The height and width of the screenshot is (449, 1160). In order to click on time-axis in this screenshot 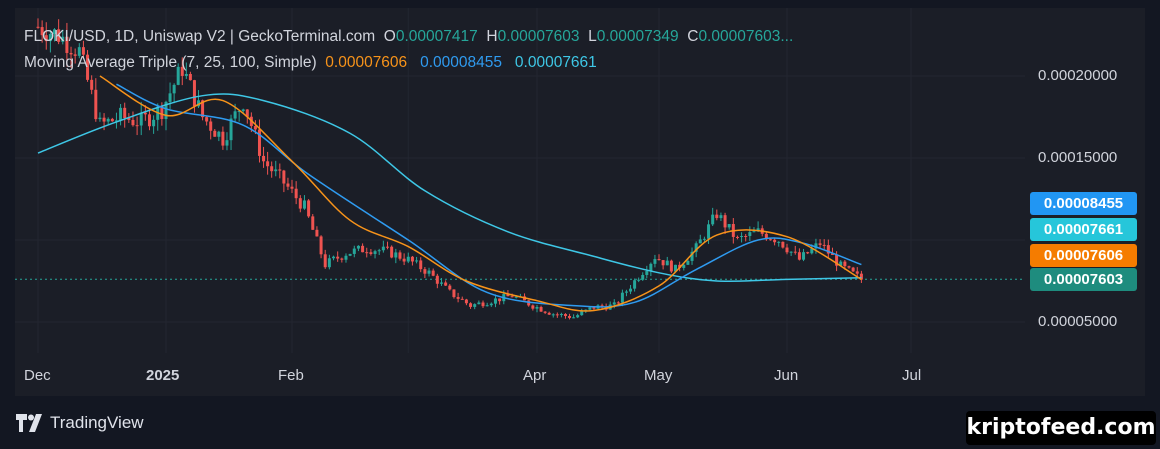, I will do `click(580, 374)`.